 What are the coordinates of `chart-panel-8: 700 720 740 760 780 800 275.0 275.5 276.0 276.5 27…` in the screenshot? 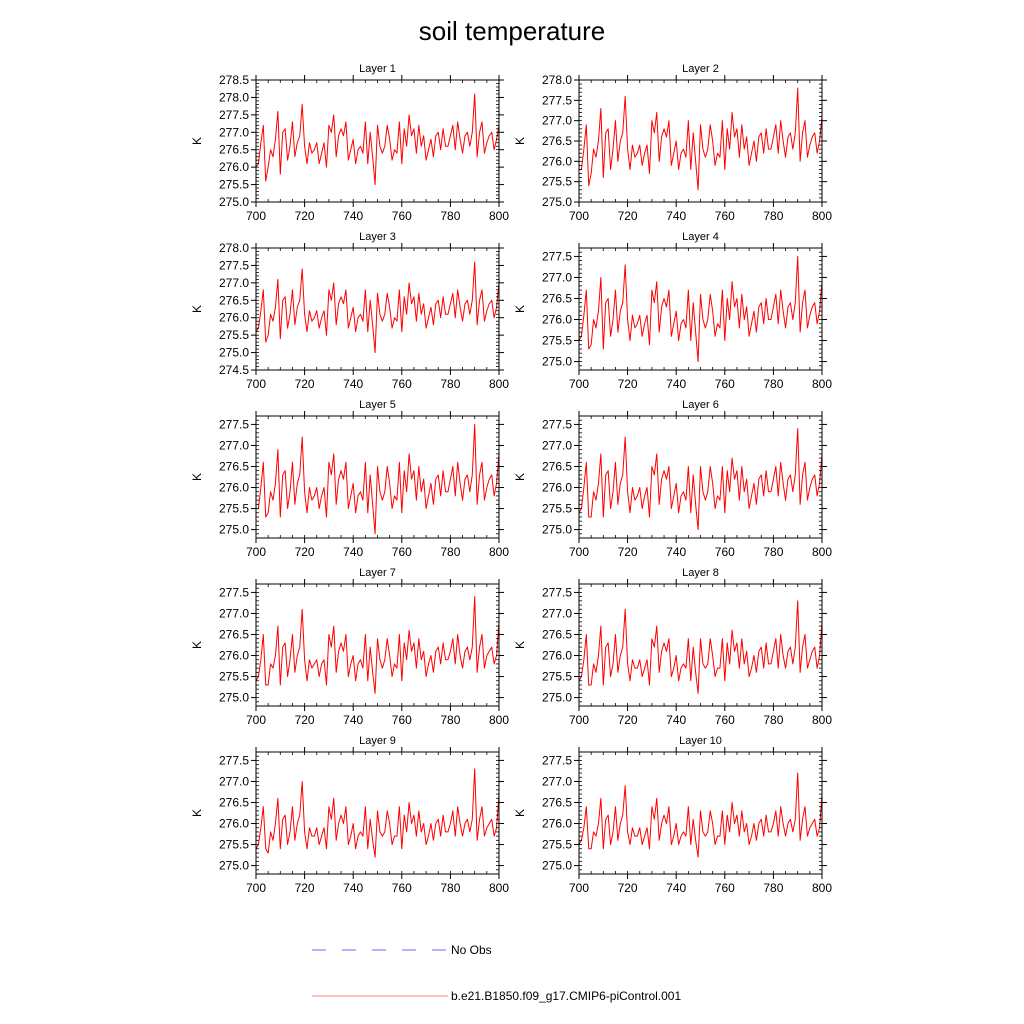 It's located at (672, 647).